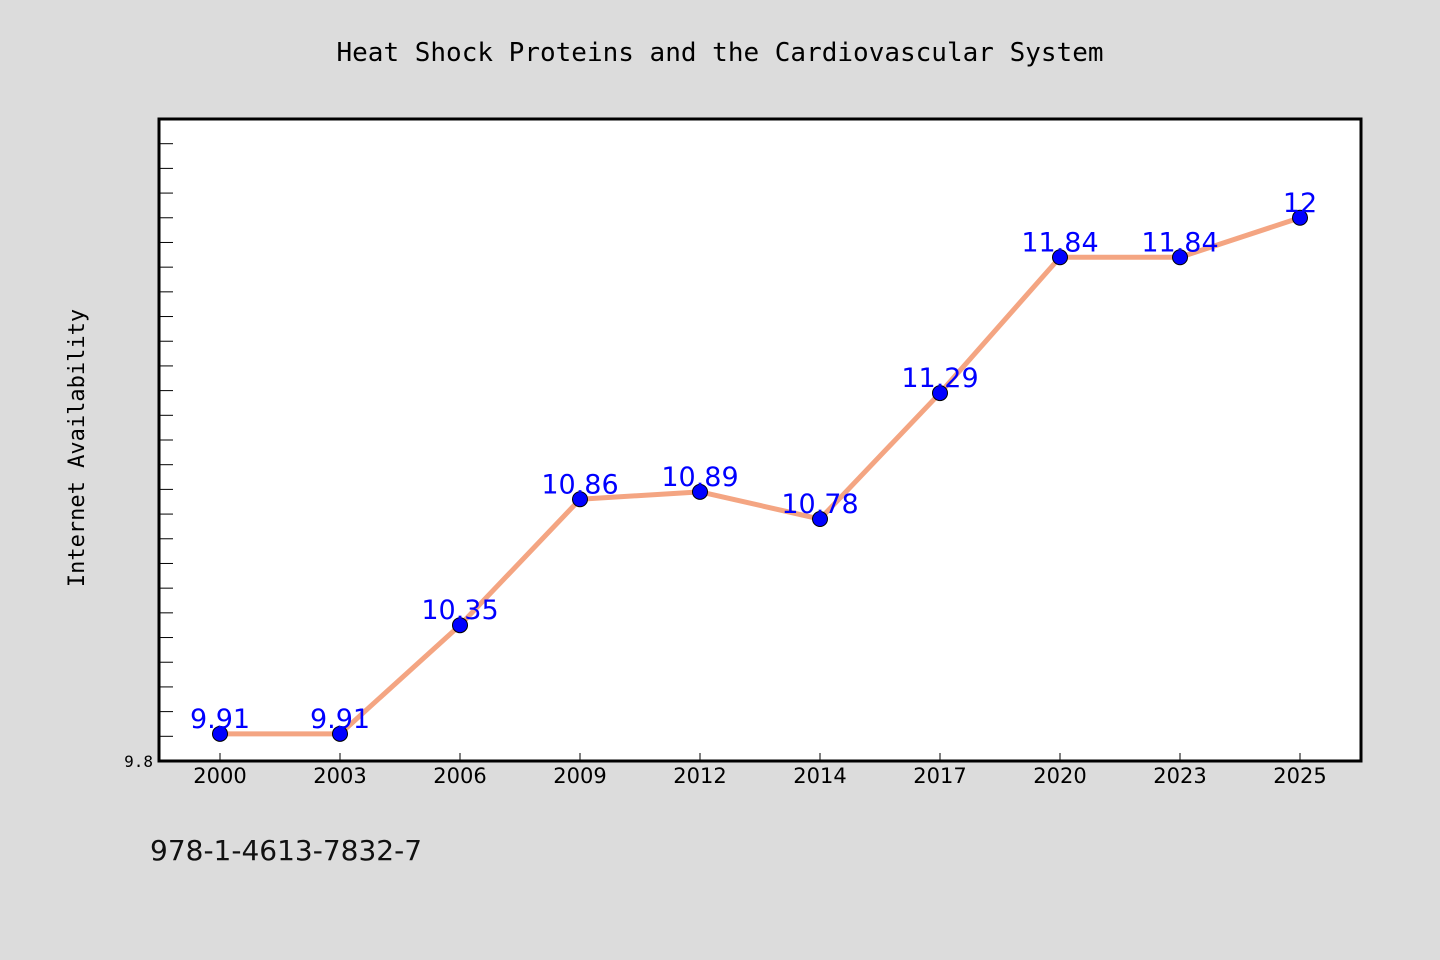  I want to click on data-label: 10.86, so click(579, 484).